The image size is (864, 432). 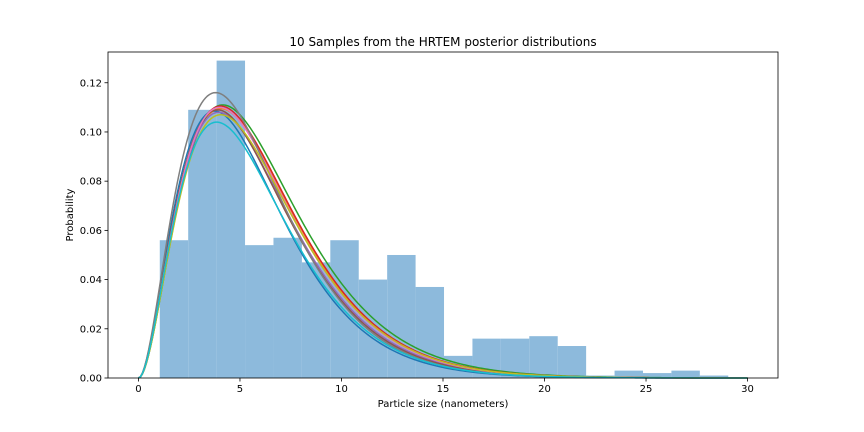 What do you see at coordinates (240, 389) in the screenshot?
I see `x-tick-label: 5` at bounding box center [240, 389].